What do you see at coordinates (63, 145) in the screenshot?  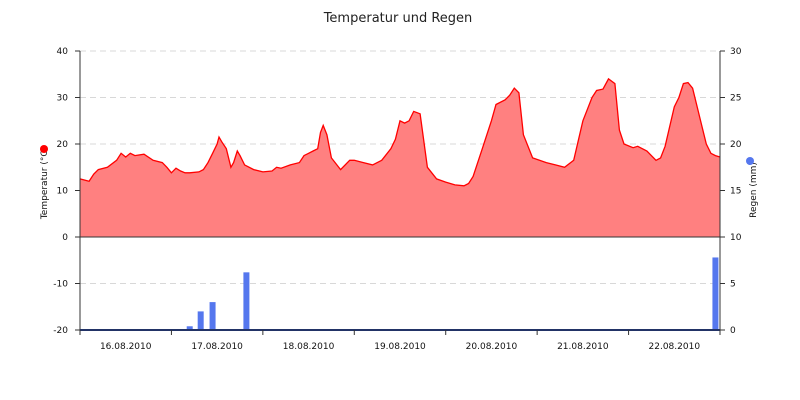 I see `y-left-tick-label: 20` at bounding box center [63, 145].